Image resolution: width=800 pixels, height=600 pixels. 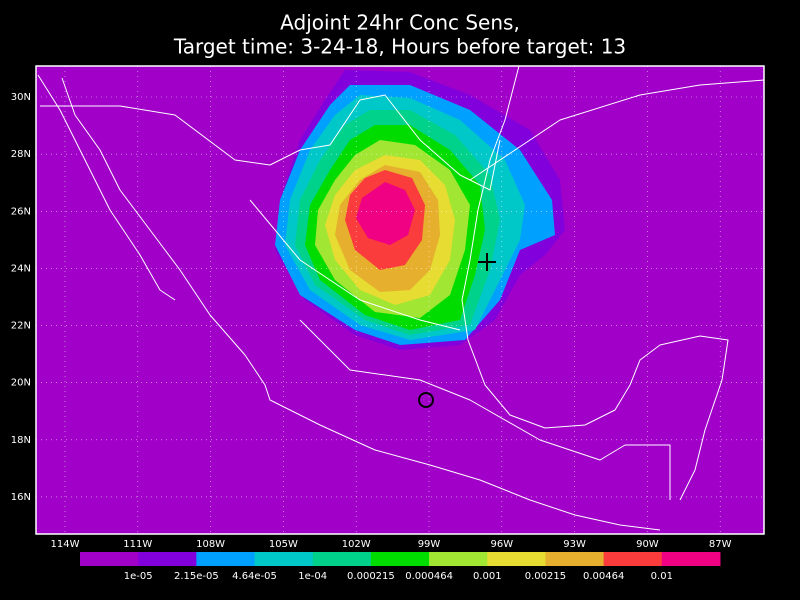 What do you see at coordinates (21, 154) in the screenshot?
I see `lat-label: 28N` at bounding box center [21, 154].